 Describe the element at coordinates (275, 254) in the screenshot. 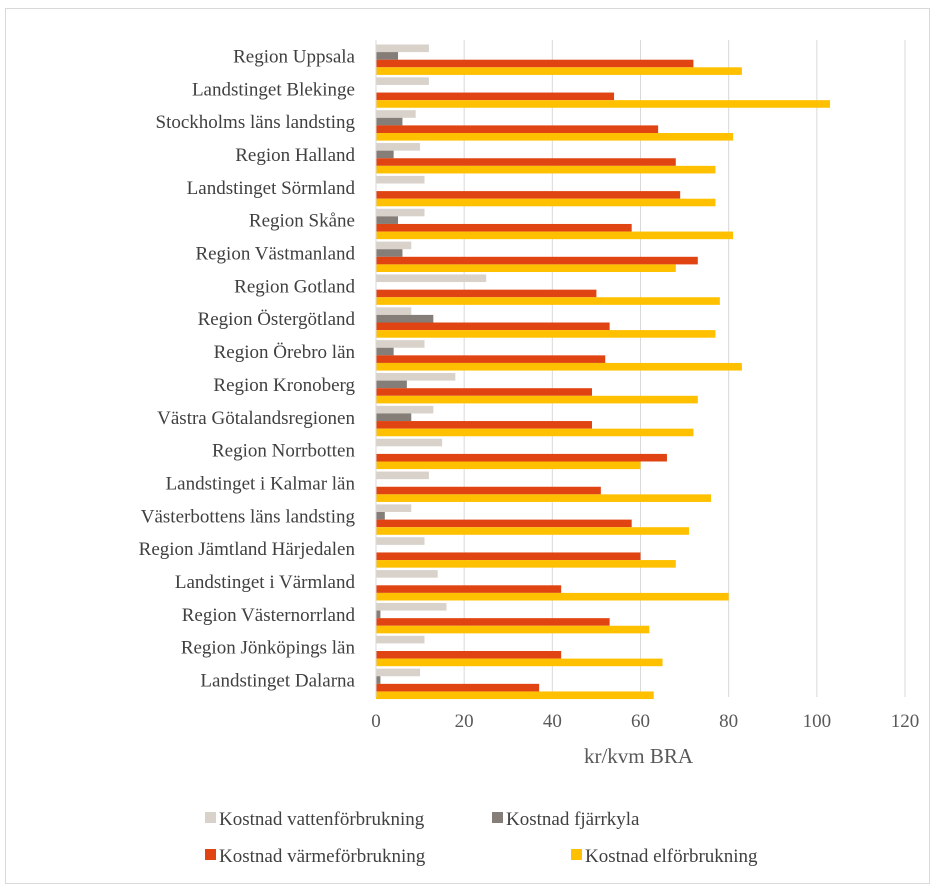

I see `category-label: Region Västmanland` at that location.